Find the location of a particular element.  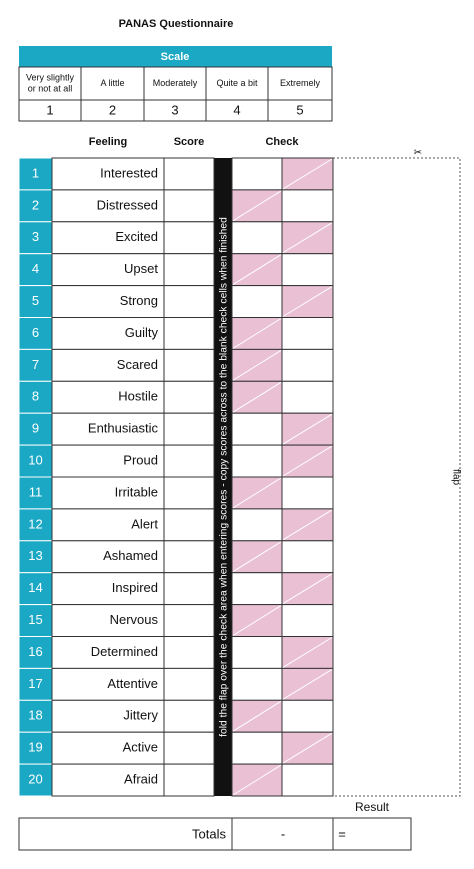

scale-label: Very slightly is located at coordinates (50, 77).